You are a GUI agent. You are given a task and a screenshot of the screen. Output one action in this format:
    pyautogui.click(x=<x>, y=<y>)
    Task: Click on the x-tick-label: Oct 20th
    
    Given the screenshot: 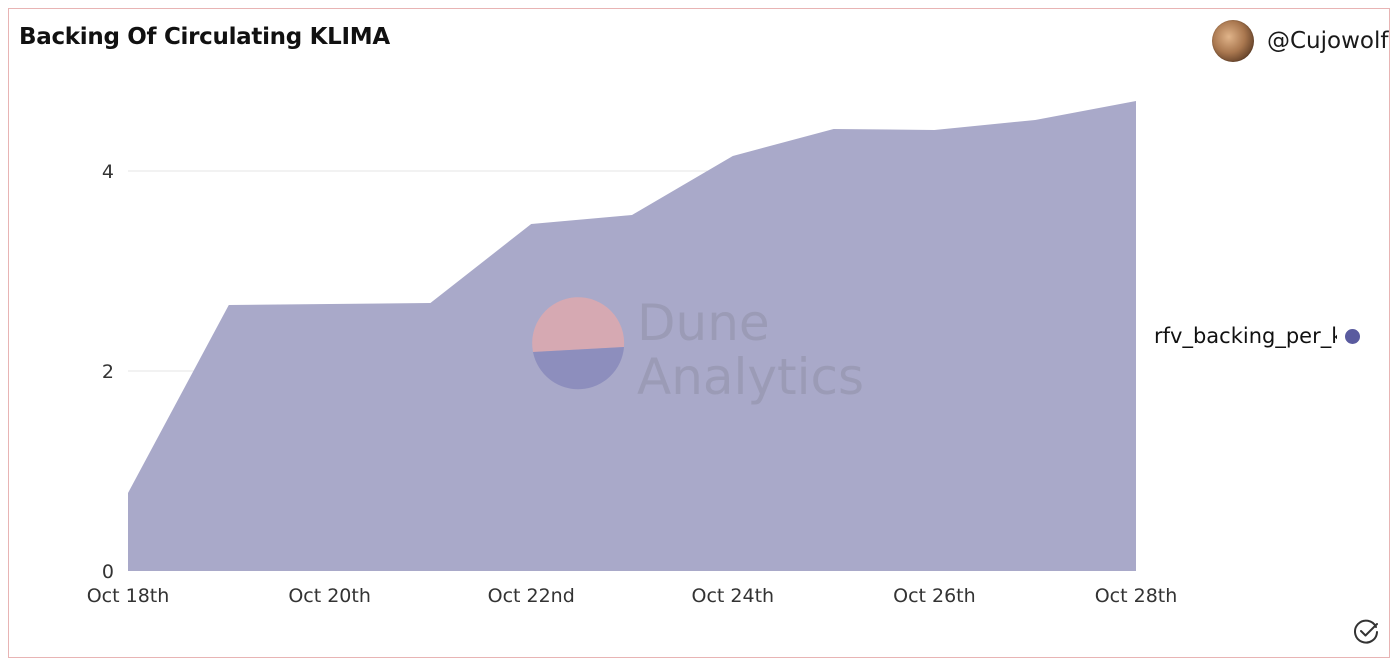 What is the action you would take?
    pyautogui.click(x=329, y=596)
    